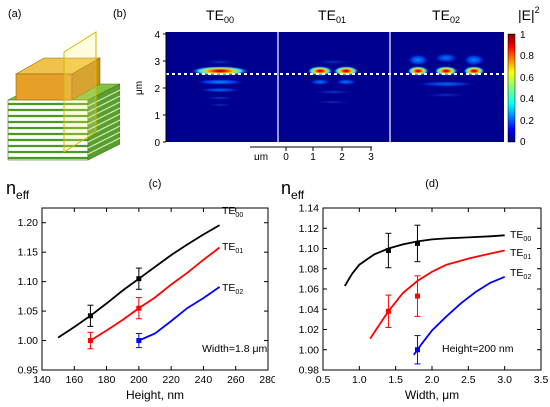 The width and height of the screenshot is (550, 407). What do you see at coordinates (107, 380) in the screenshot?
I see `chart-c-xtick-label-2: 180` at bounding box center [107, 380].